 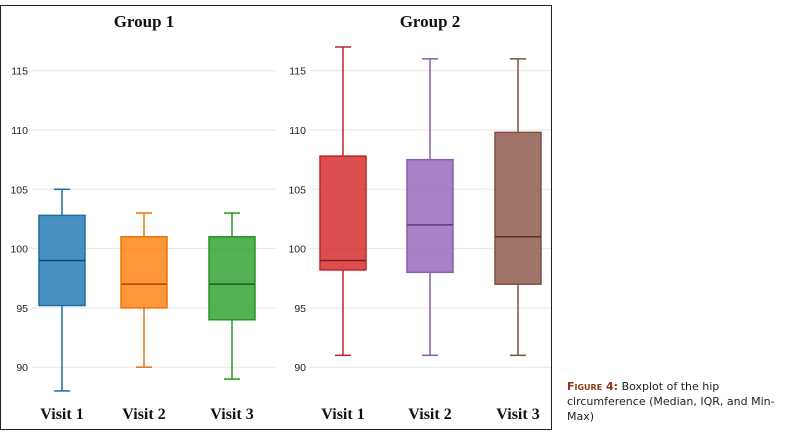 What do you see at coordinates (144, 21) in the screenshot?
I see `panel-title: Group 1` at bounding box center [144, 21].